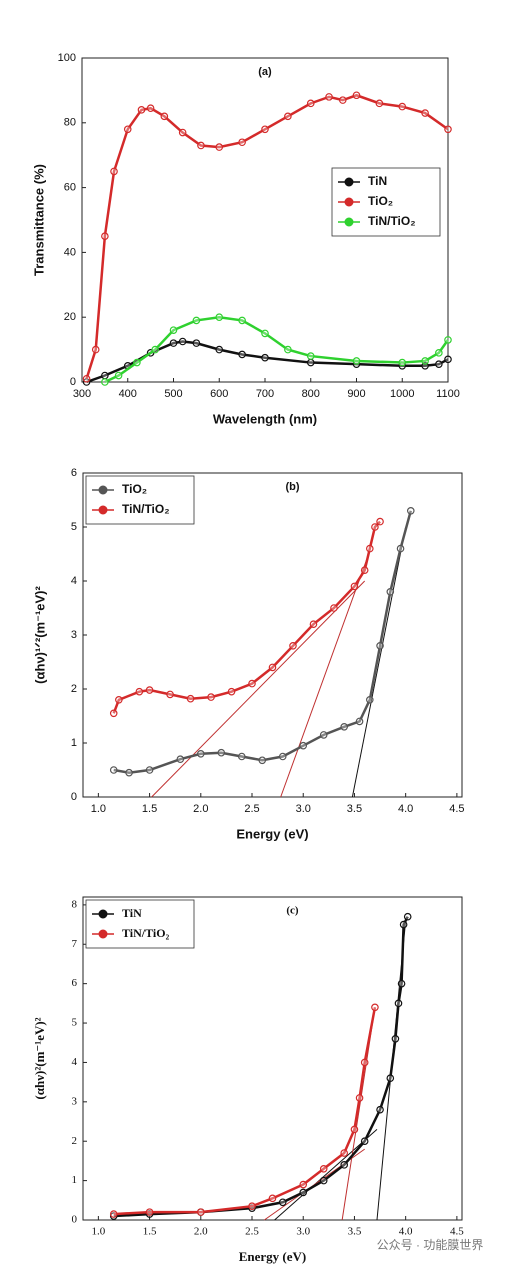 This screenshot has height=1267, width=519. Describe the element at coordinates (140, 924) in the screenshot. I see `legend-box` at that location.